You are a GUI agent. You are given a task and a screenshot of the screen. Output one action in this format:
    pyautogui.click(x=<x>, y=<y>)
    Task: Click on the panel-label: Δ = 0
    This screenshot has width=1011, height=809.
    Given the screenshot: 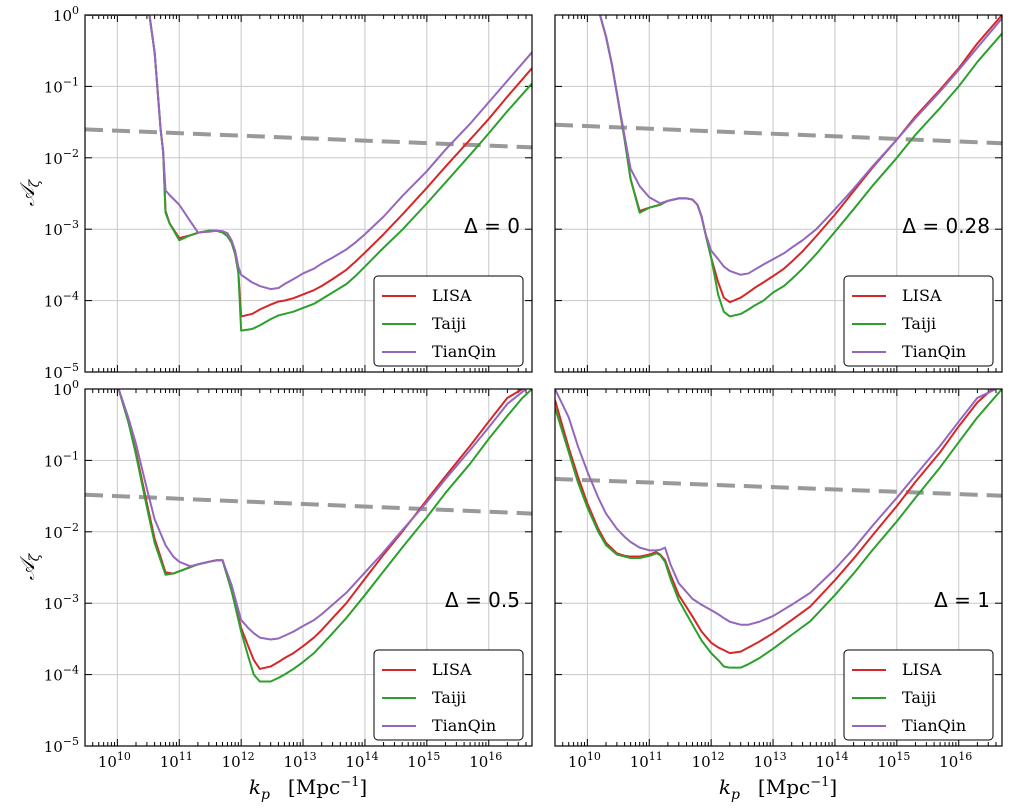 What is the action you would take?
    pyautogui.click(x=492, y=226)
    